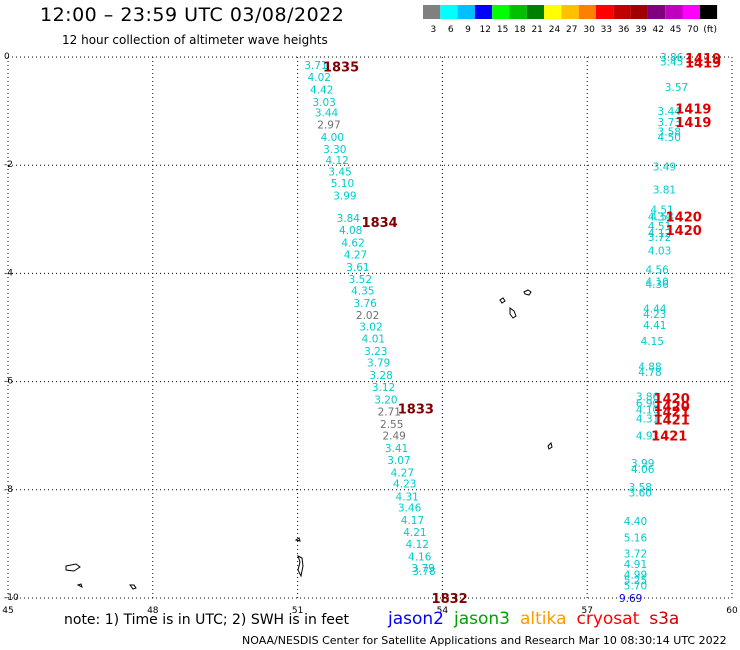 The width and height of the screenshot is (740, 650). Describe the element at coordinates (341, 68) in the screenshot. I see `pass-time-label: 1835` at that location.